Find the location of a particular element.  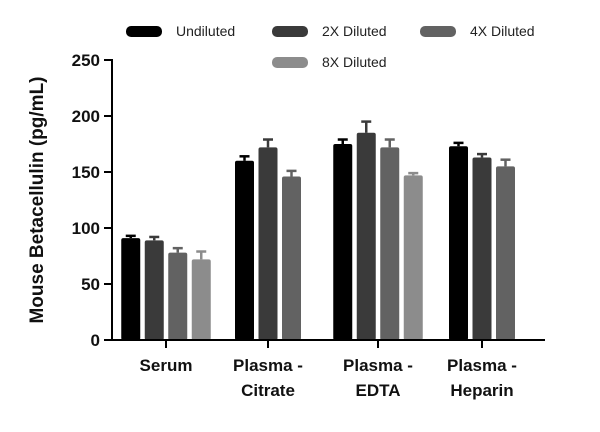

legend-label-4x-diluted: 4X Diluted is located at coordinates (502, 31).